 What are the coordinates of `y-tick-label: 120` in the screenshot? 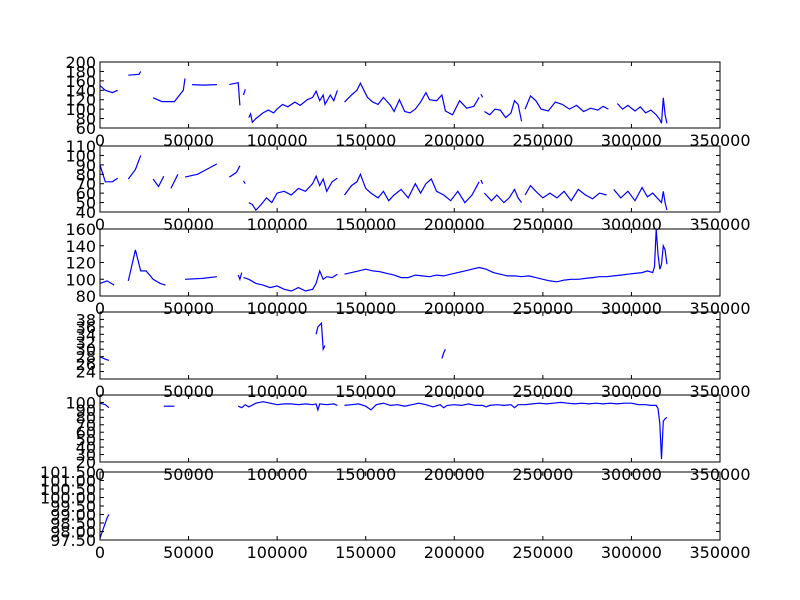 It's located at (80, 263).